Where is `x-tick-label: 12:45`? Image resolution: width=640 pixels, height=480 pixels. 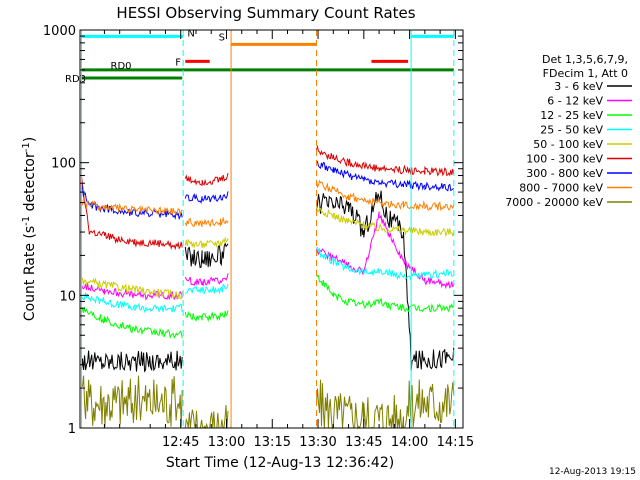 x-tick-label: 12:45 is located at coordinates (180, 442).